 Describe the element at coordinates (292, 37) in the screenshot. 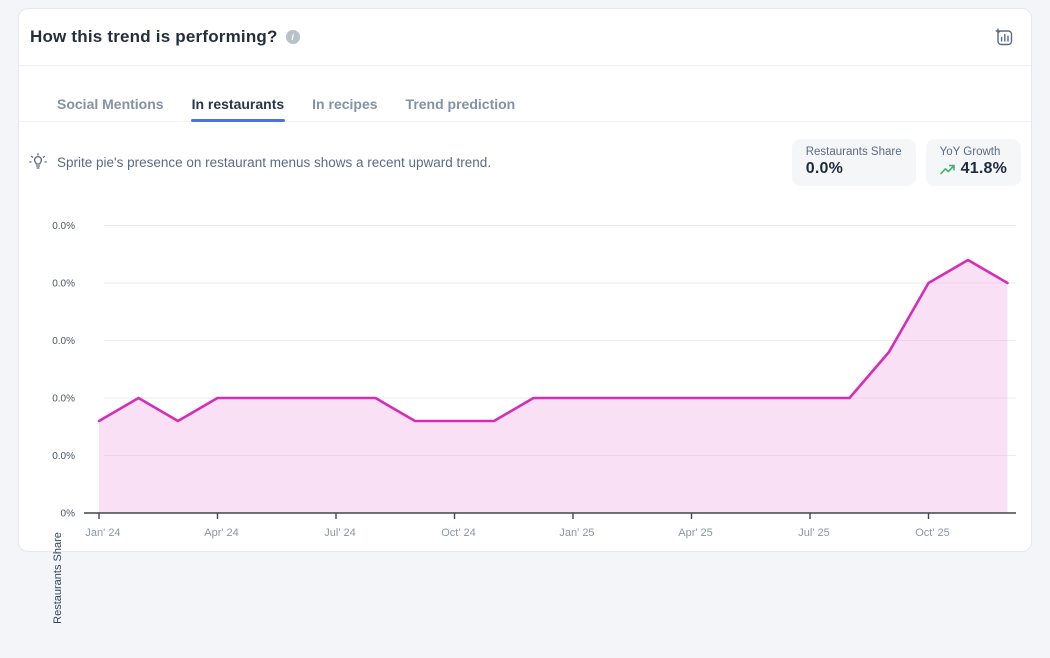

I see `info-icon: i` at that location.